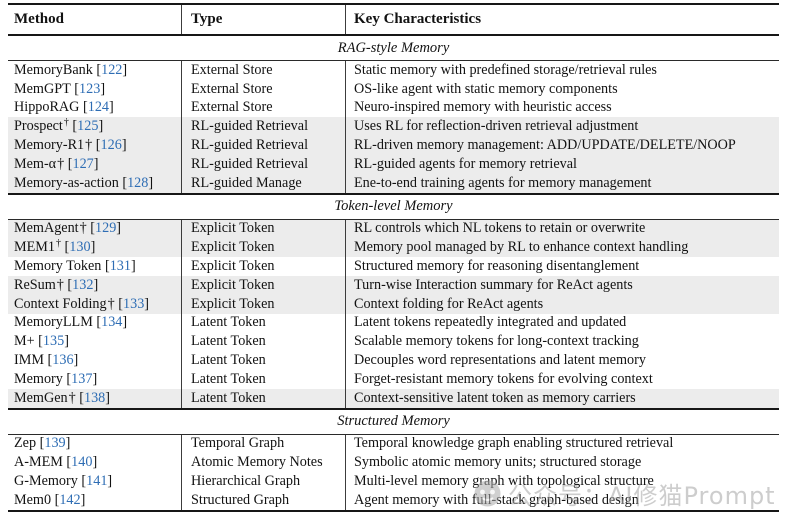 The image size is (787, 526). I want to click on method-cell: Memory-R1 † [126], so click(94, 145).